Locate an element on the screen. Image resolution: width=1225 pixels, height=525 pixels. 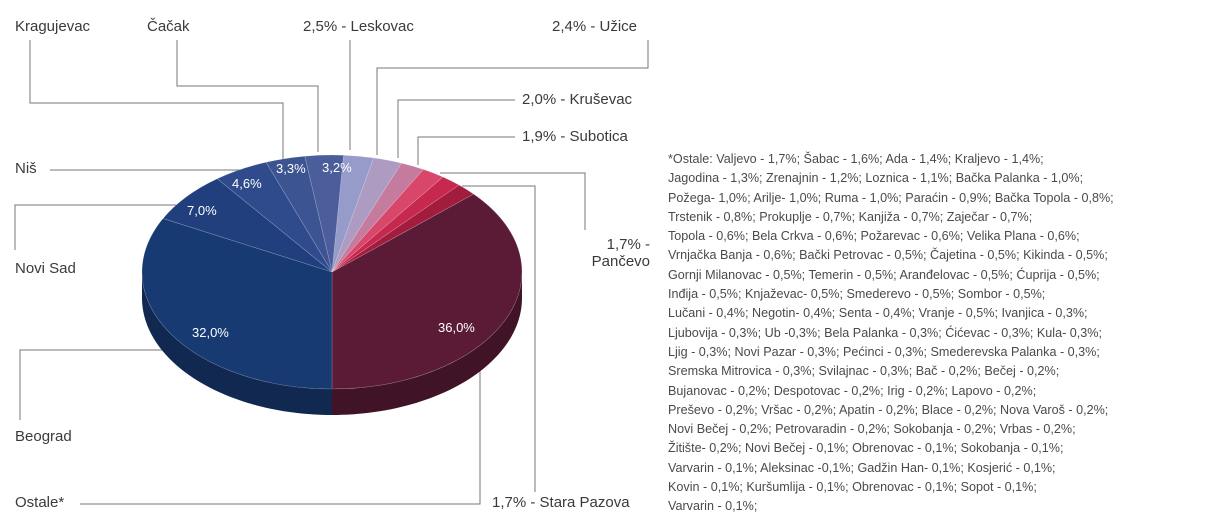
slice-label: 1,7% - Stara Pazova is located at coordinates (561, 502).